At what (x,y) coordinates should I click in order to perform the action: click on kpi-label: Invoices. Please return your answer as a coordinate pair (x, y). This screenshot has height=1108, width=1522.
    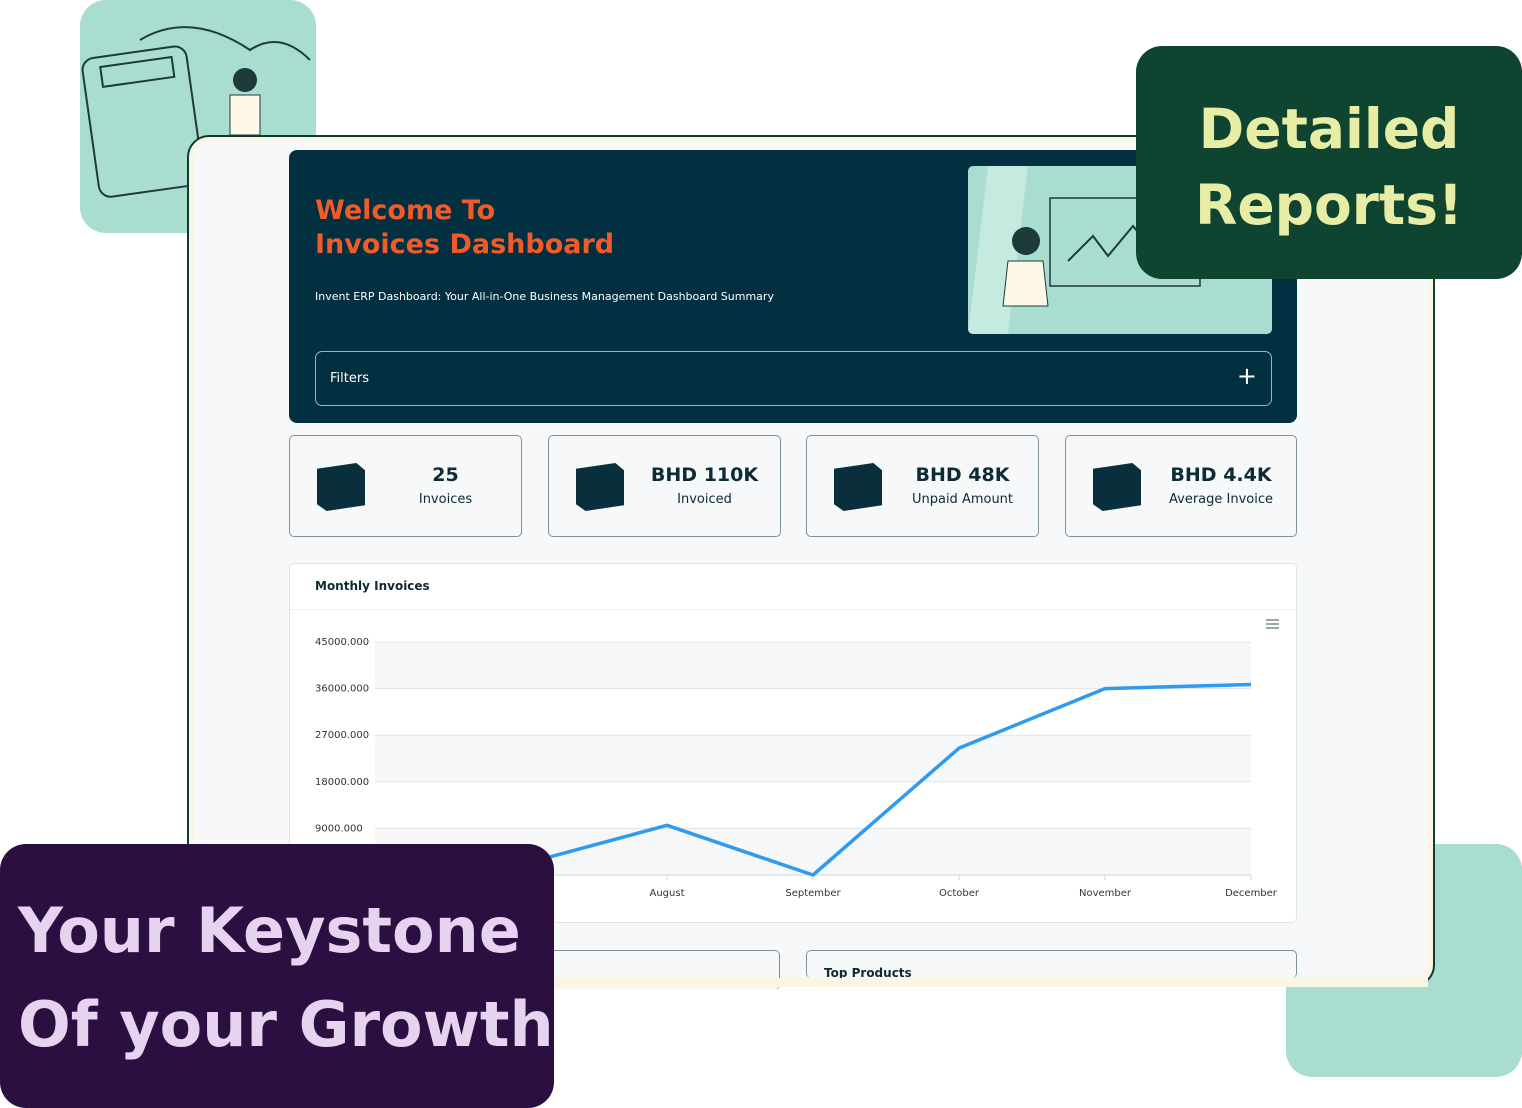
    Looking at the image, I should click on (445, 499).